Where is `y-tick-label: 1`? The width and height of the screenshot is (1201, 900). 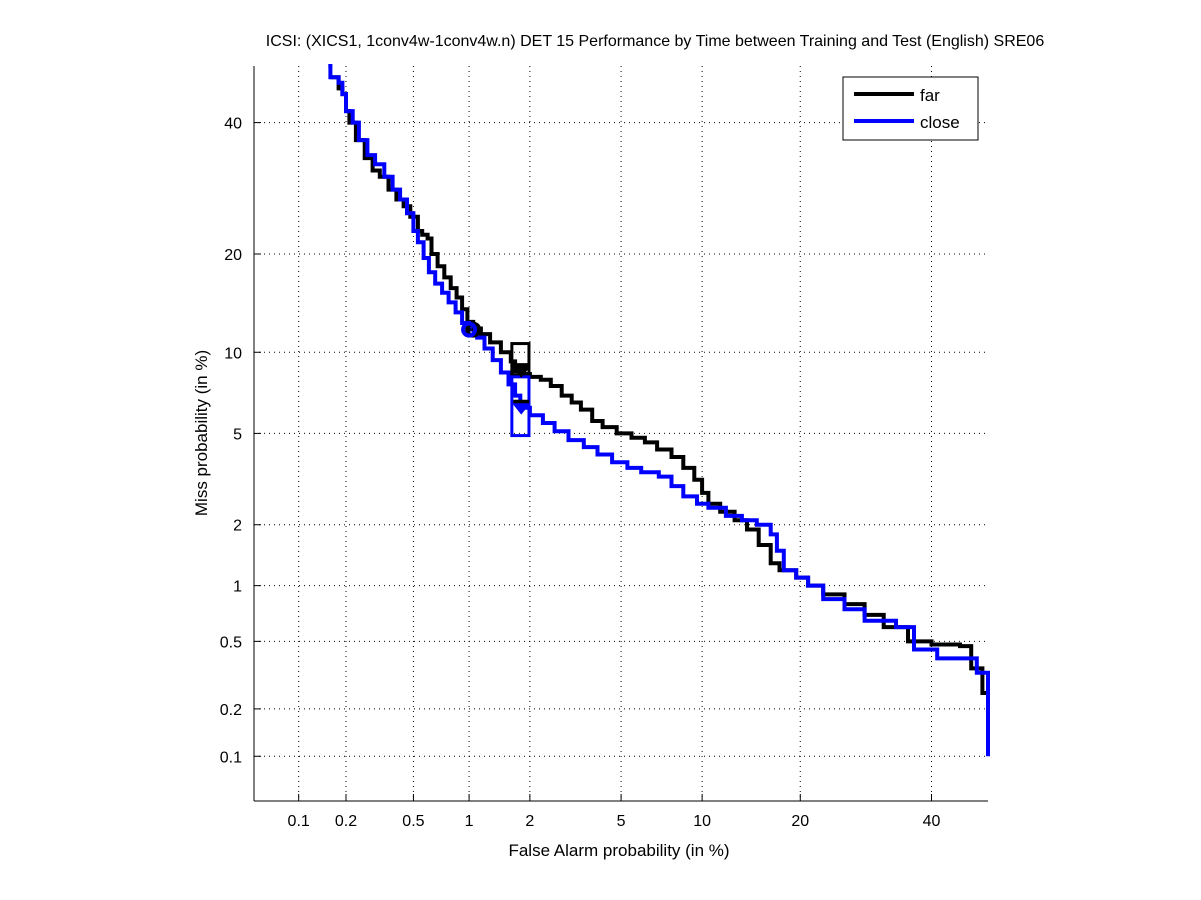
y-tick-label: 1 is located at coordinates (237, 587).